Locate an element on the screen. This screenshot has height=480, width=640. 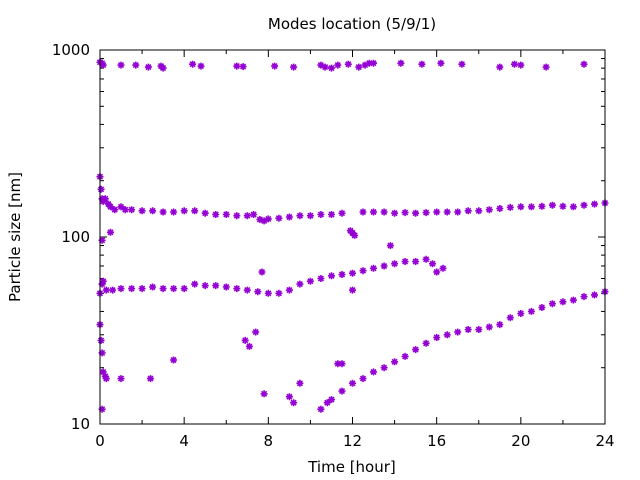
y-tick-label: 100 is located at coordinates (75, 237).